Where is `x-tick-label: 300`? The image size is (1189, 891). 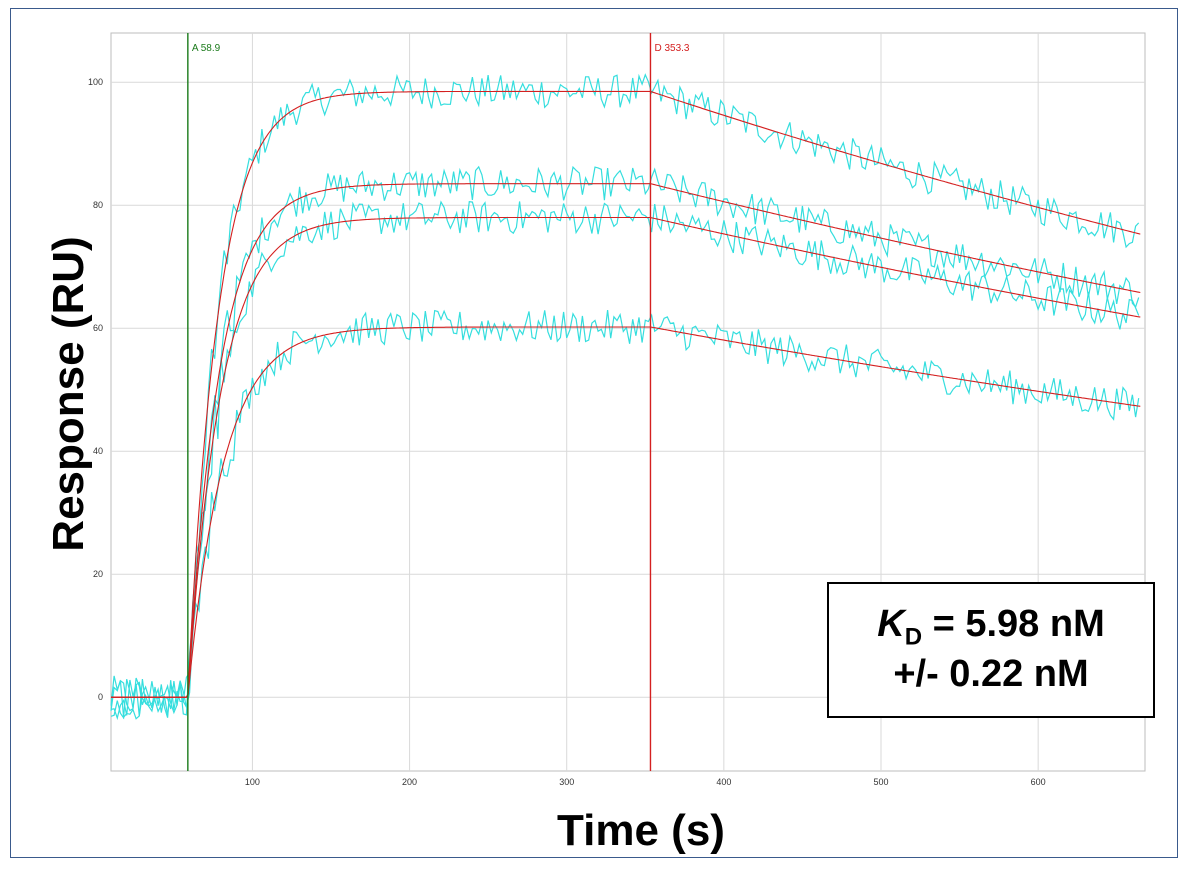
x-tick-label: 300 is located at coordinates (566, 782).